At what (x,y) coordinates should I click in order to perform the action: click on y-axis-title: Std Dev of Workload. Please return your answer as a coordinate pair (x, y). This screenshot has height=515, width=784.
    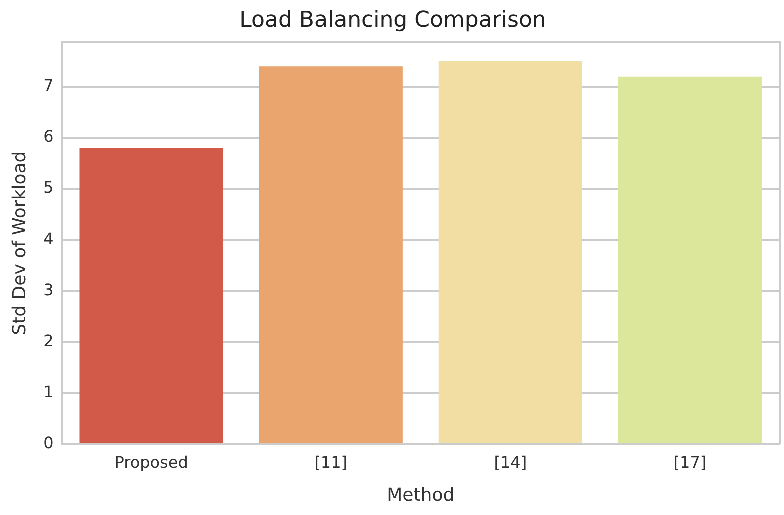
    Looking at the image, I should click on (19, 243).